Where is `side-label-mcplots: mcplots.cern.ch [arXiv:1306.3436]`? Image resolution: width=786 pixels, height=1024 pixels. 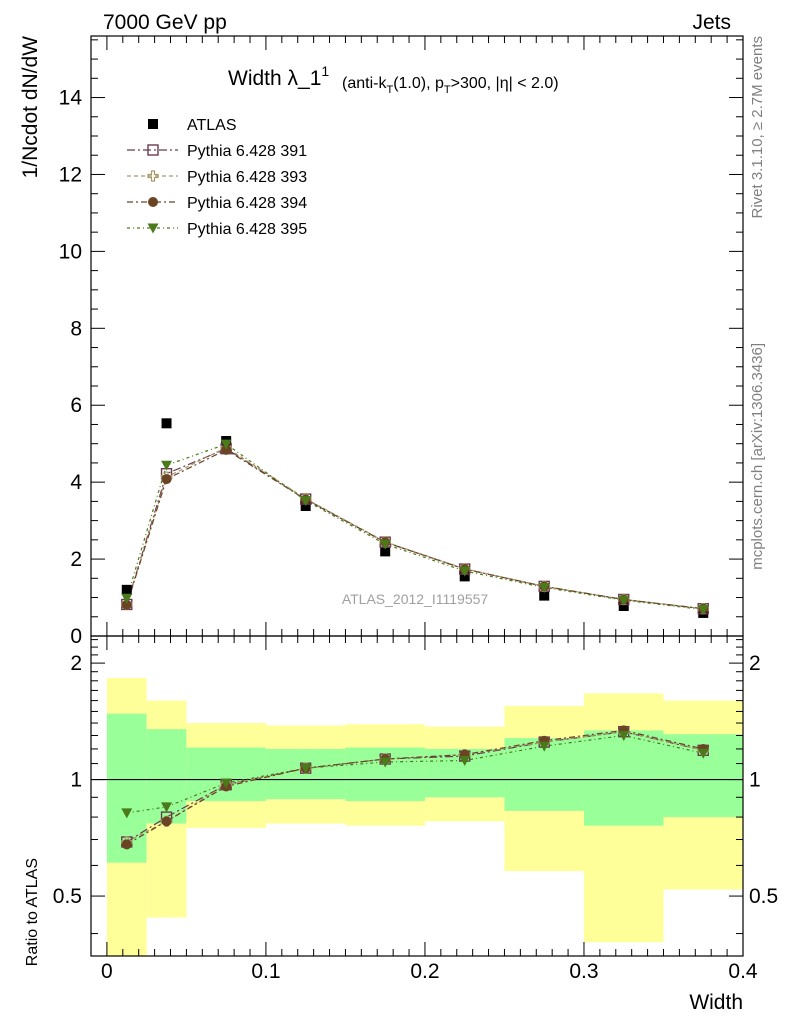
side-label-mcplots: mcplots.cern.ch [arXiv:1306.3436] is located at coordinates (757, 456).